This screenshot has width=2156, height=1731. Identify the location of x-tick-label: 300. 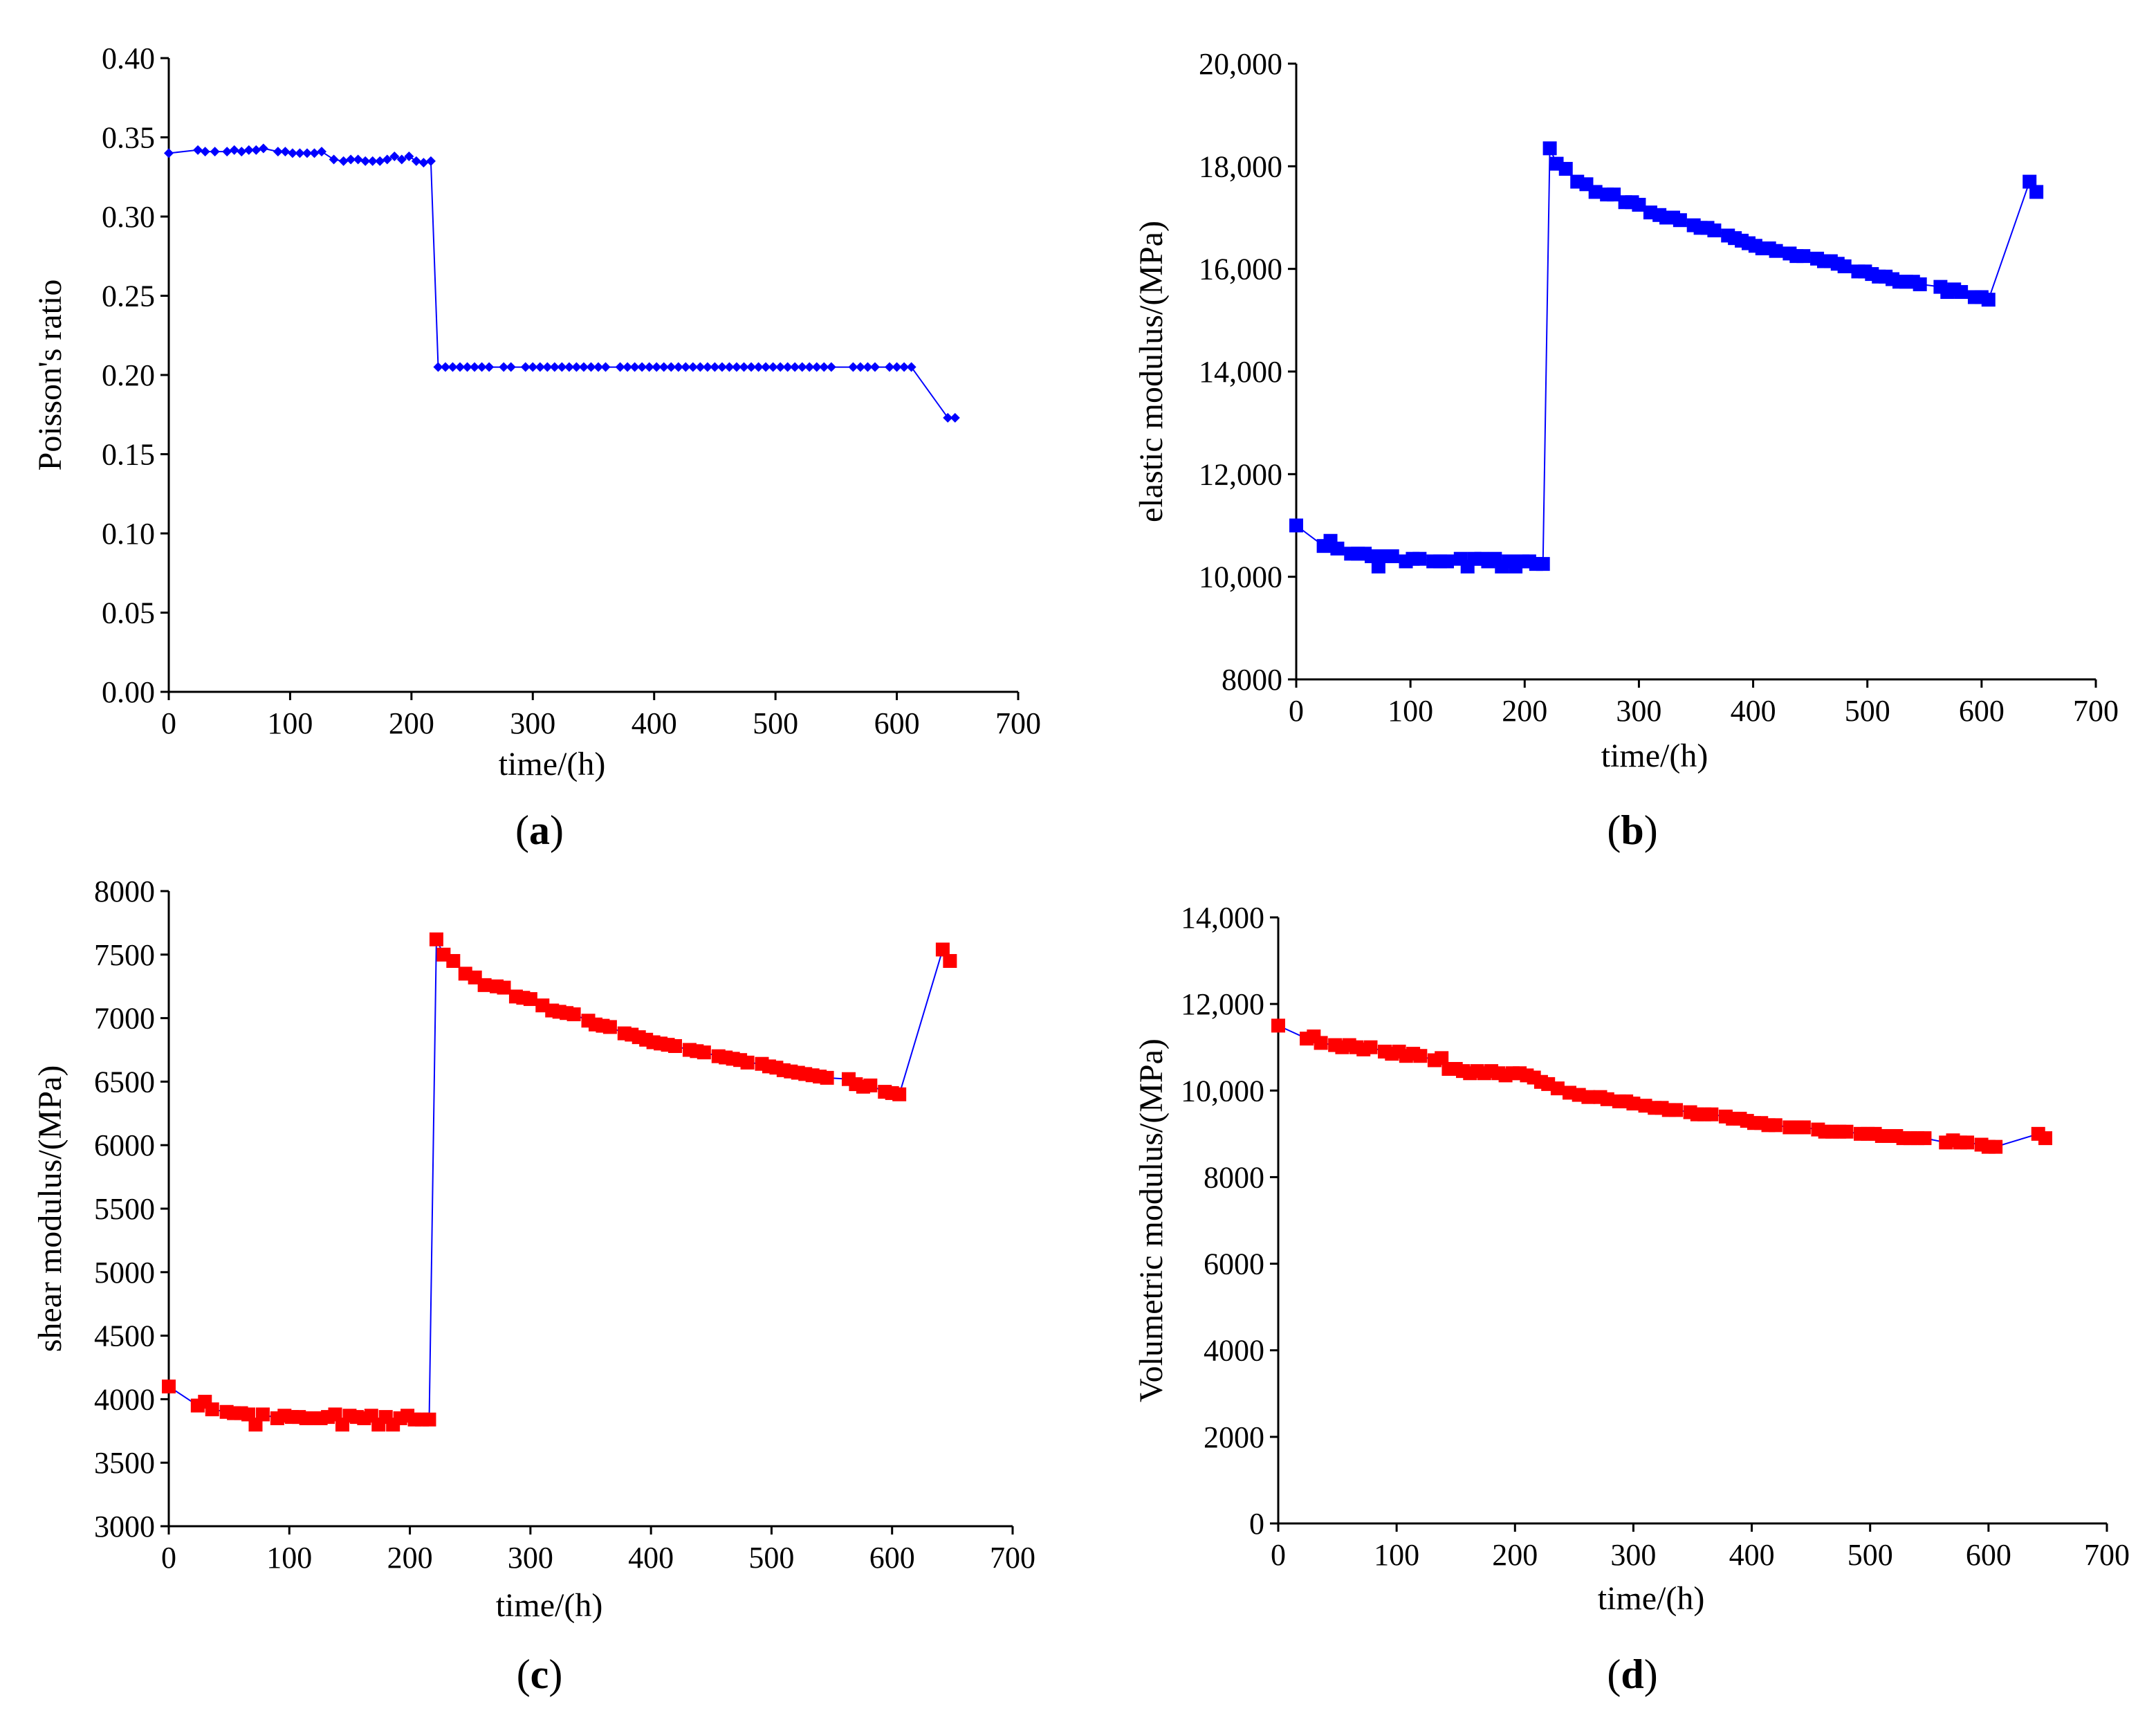
(532, 723).